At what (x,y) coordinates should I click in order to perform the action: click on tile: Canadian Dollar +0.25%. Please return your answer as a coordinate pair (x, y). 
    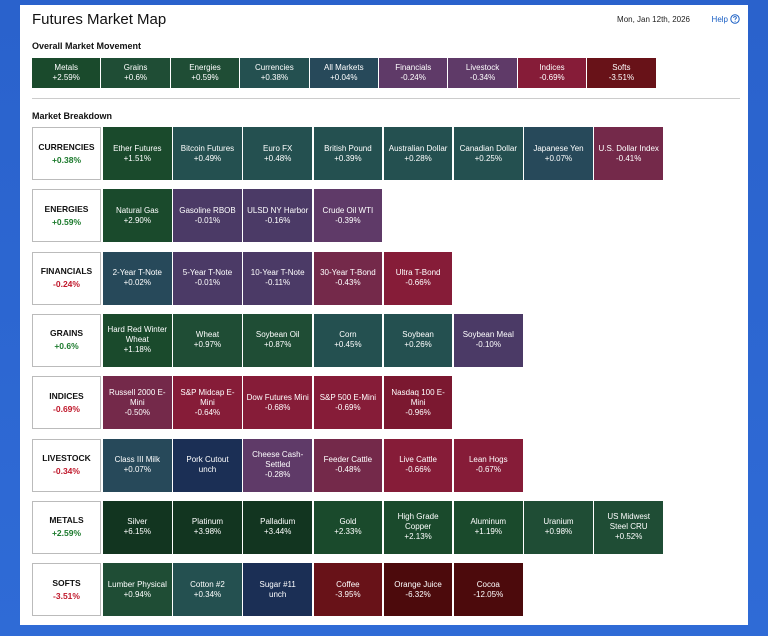
    Looking at the image, I should click on (488, 153).